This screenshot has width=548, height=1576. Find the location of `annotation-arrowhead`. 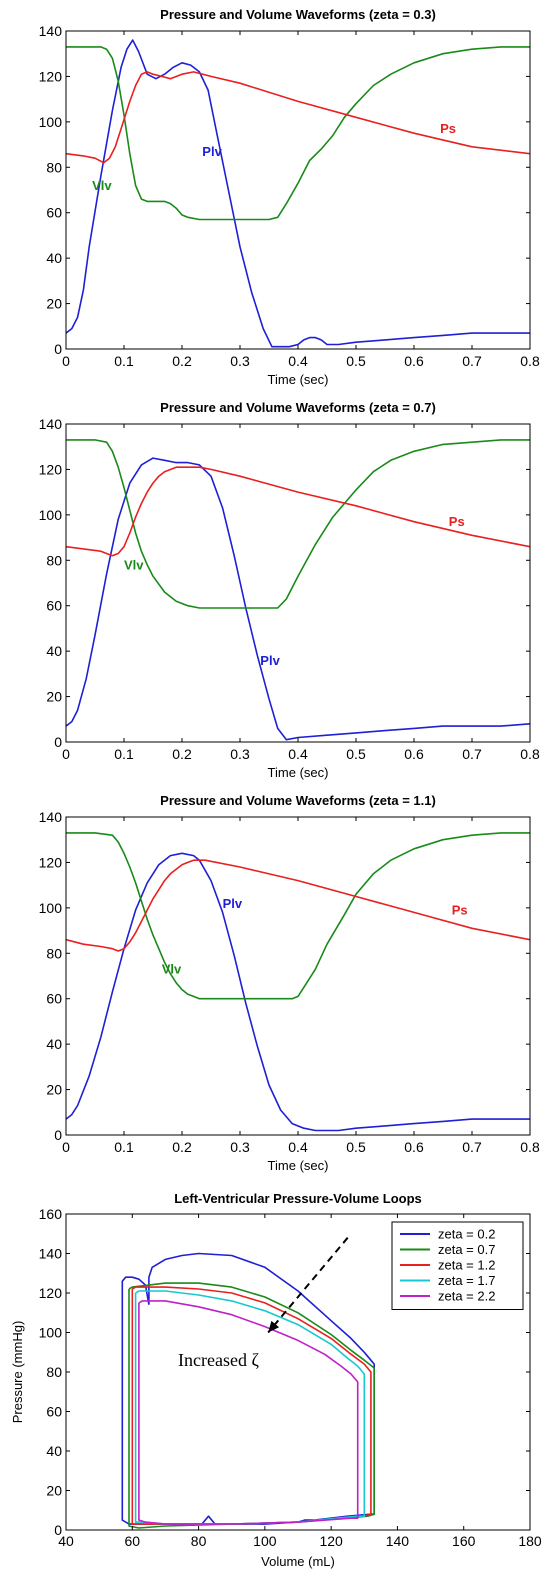

annotation-arrowhead is located at coordinates (274, 1326).